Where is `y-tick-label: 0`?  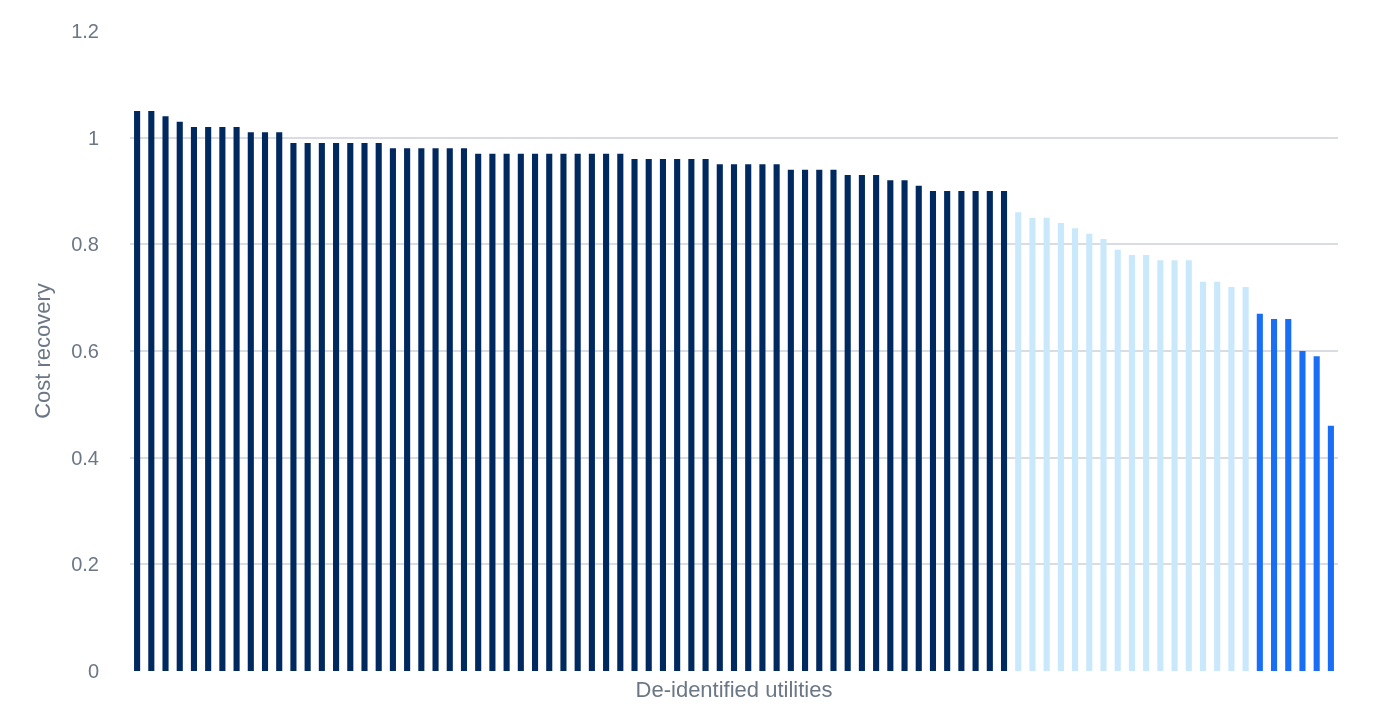 y-tick-label: 0 is located at coordinates (93, 671).